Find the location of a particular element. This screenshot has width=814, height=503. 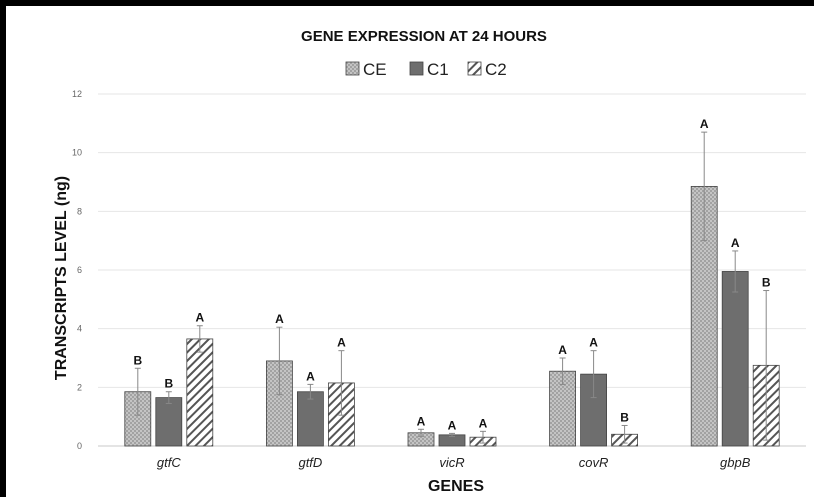

legend-swatch-C2 is located at coordinates (474, 68).